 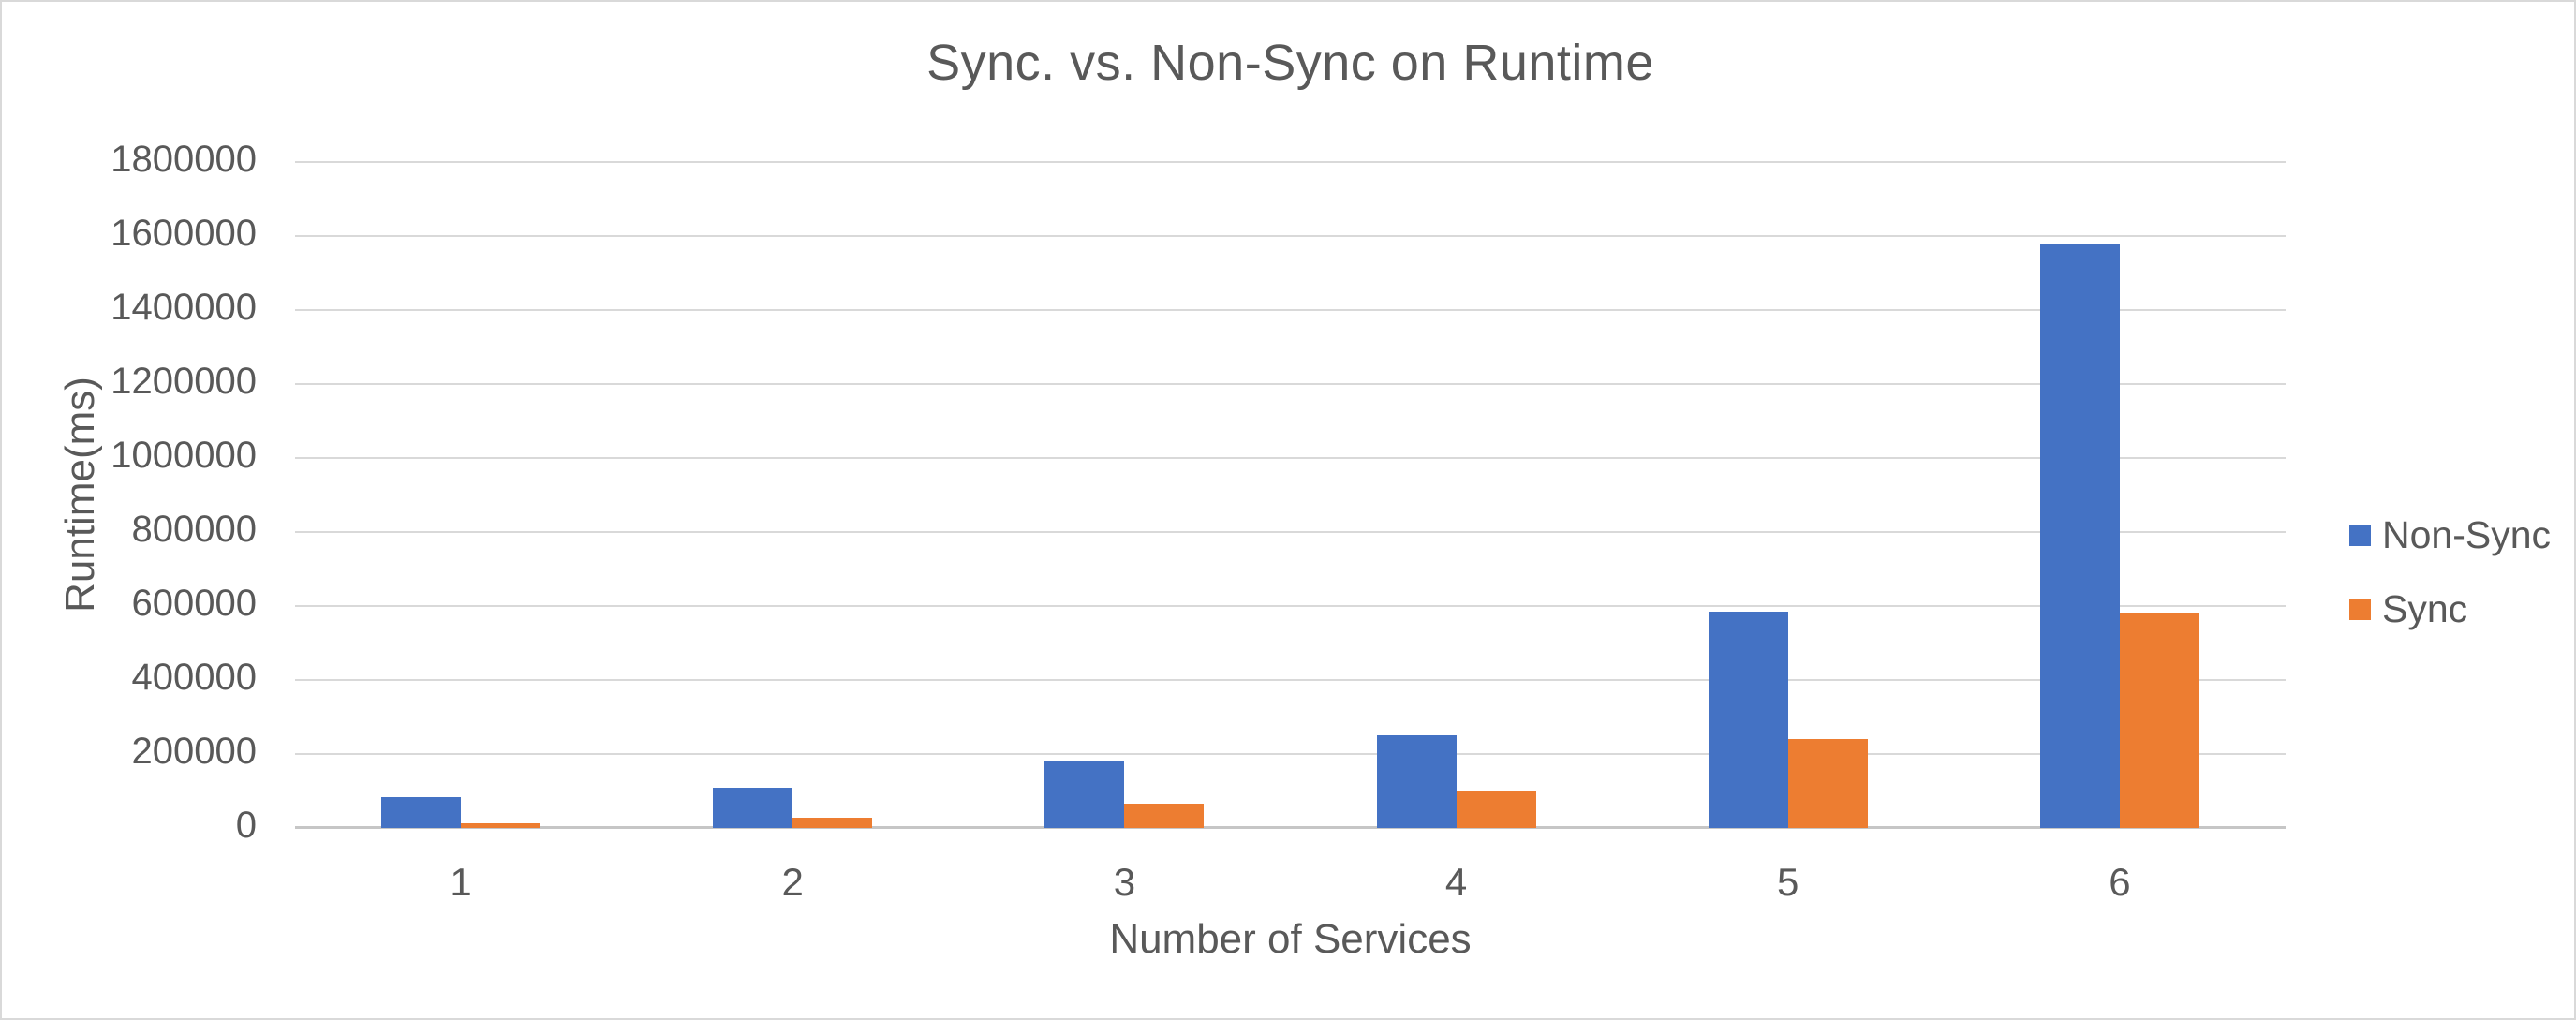 I want to click on y-axis-title: Runtime(ms), so click(x=80, y=495).